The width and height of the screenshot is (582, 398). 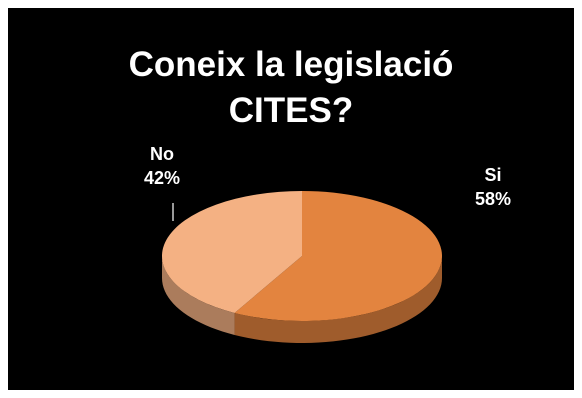 What do you see at coordinates (493, 199) in the screenshot?
I see `data-label-si-value: 58%` at bounding box center [493, 199].